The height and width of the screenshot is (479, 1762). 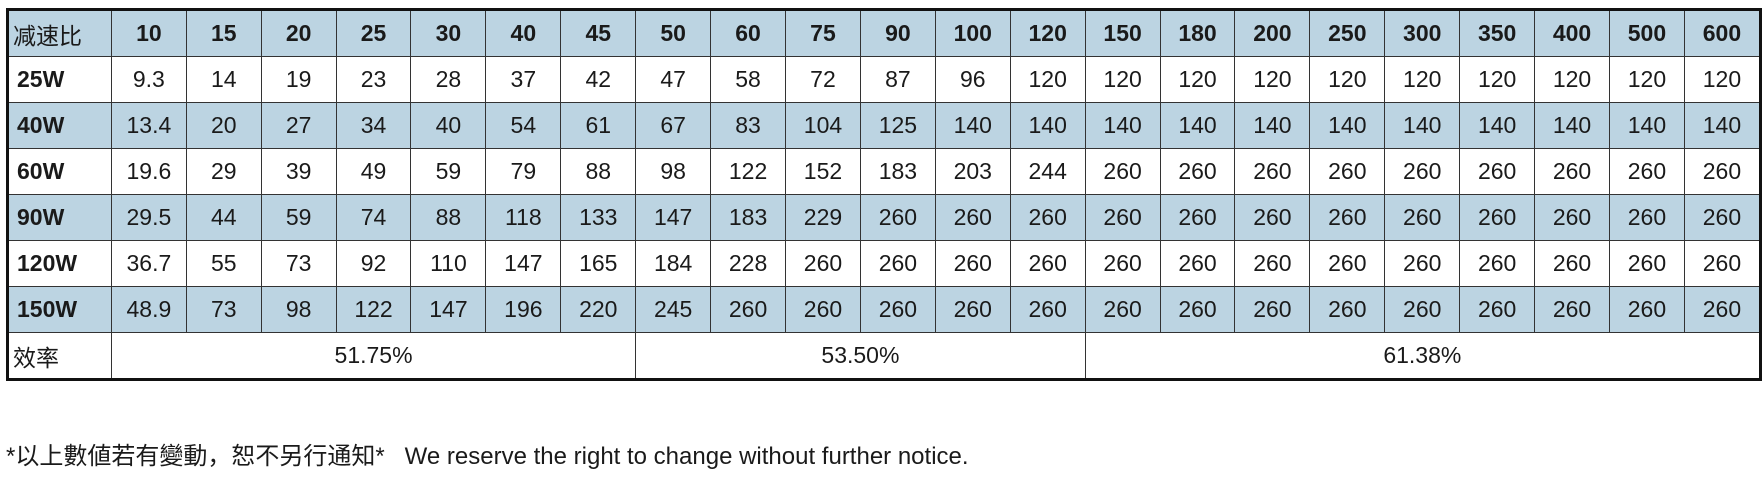 I want to click on ratio-header: 40, so click(x=523, y=33).